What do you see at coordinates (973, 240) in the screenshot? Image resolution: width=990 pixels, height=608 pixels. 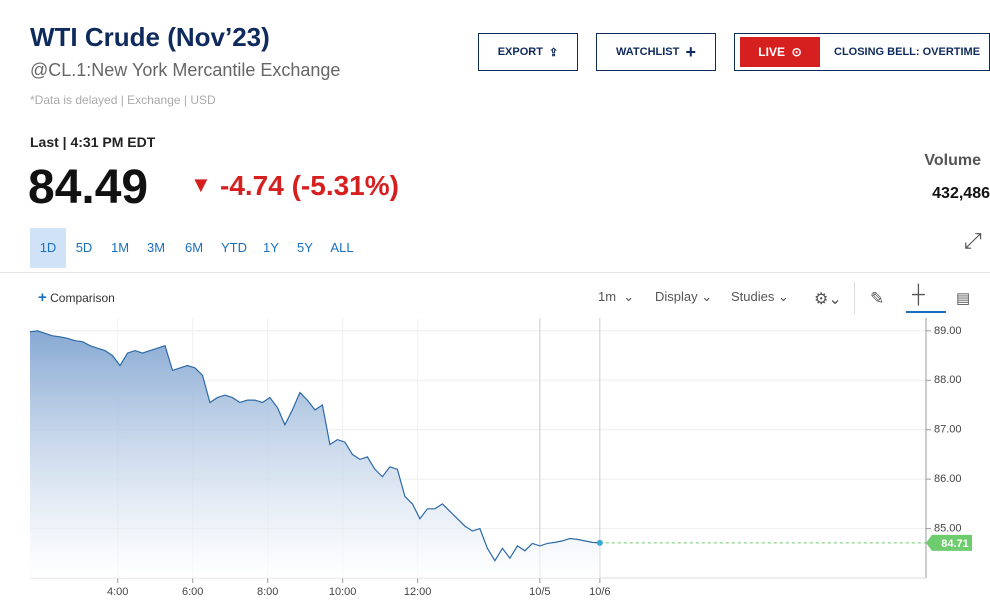 I see `expand-icon: ⤢` at bounding box center [973, 240].